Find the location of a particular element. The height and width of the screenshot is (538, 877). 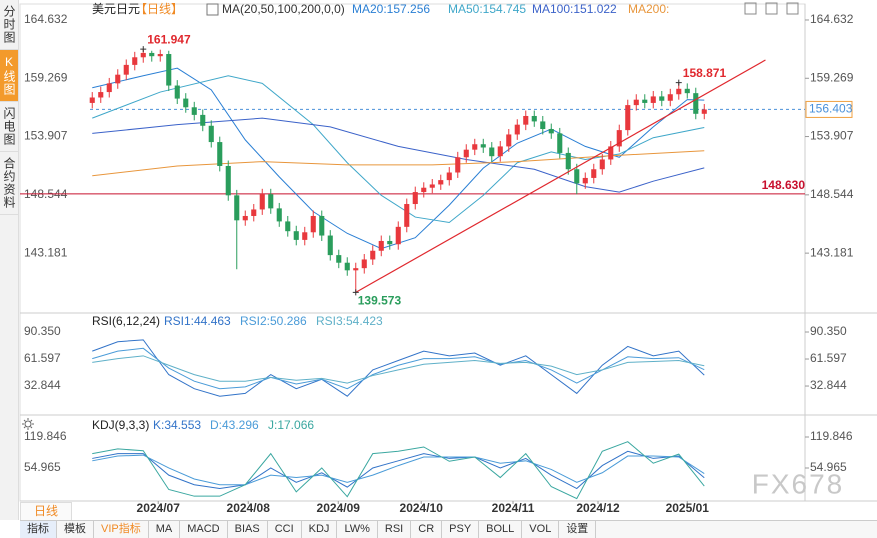

toolbar-tab: VOL is located at coordinates (541, 529).